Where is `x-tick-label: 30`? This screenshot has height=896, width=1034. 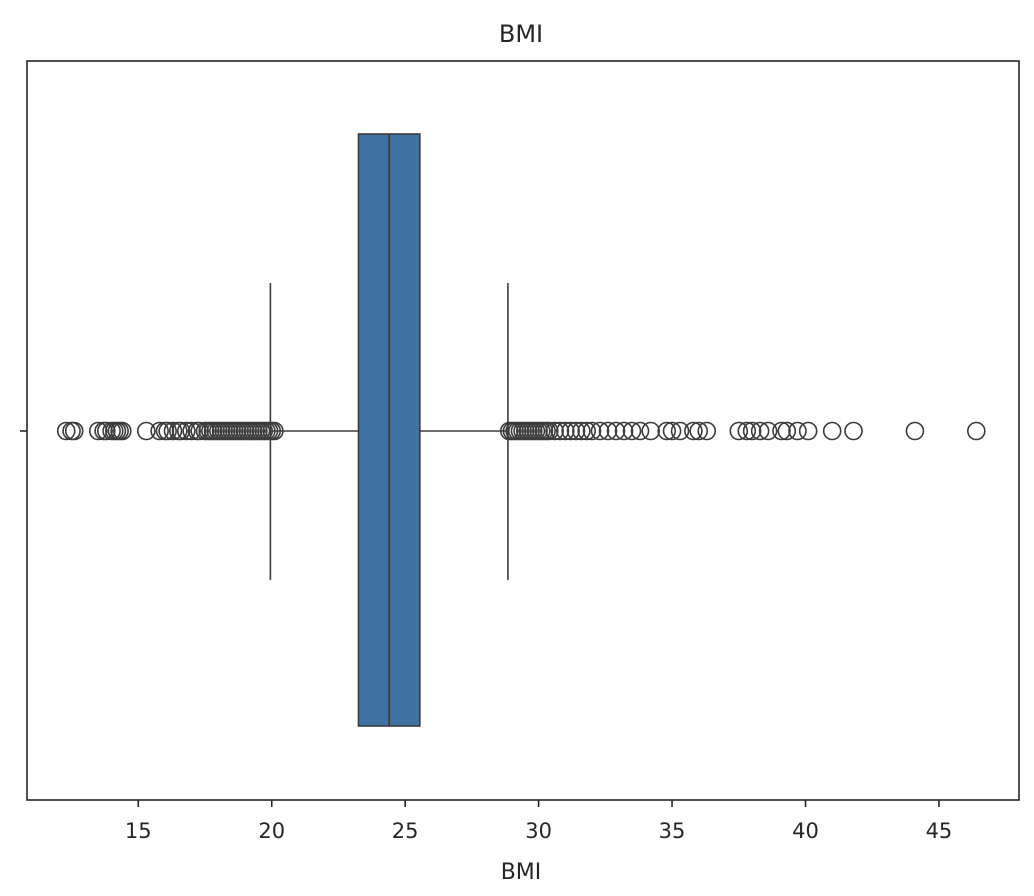 x-tick-label: 30 is located at coordinates (538, 831).